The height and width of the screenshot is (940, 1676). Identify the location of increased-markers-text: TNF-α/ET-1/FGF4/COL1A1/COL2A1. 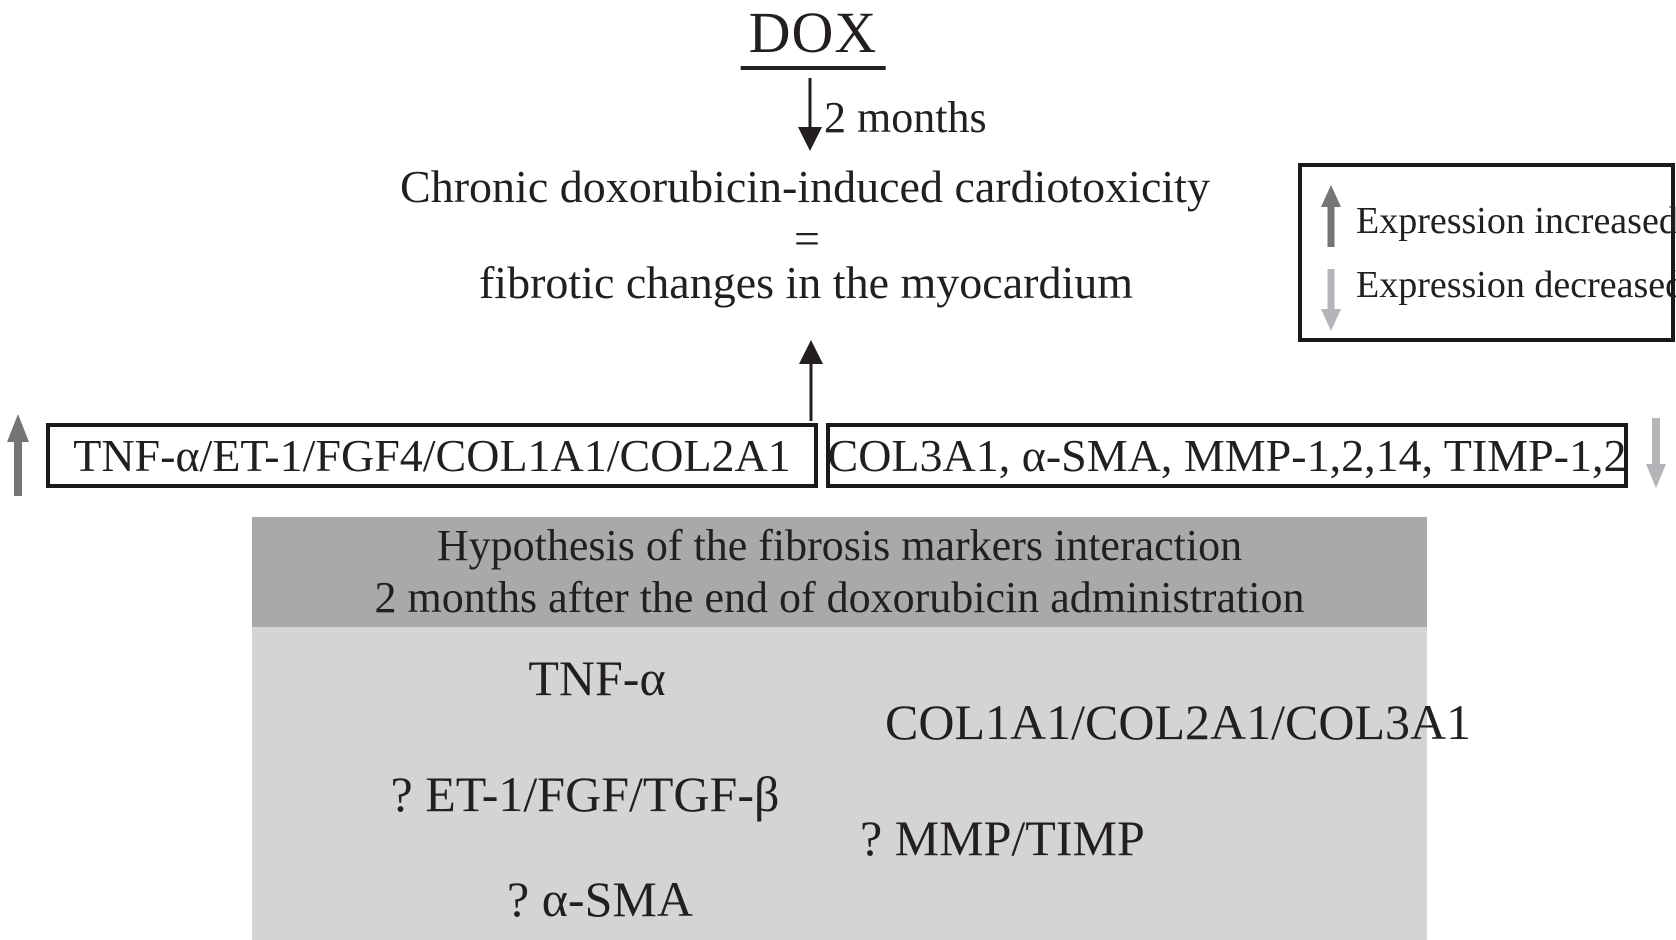
(432, 455).